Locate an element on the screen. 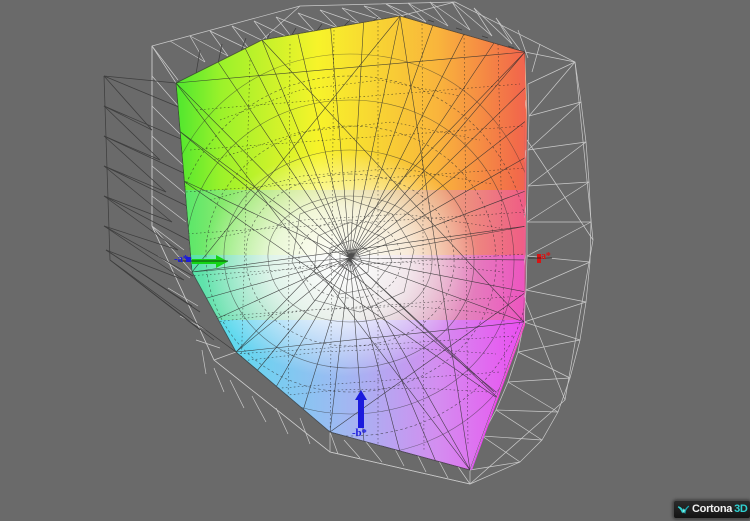  axis-marker-pos-a is located at coordinates (540, 258).